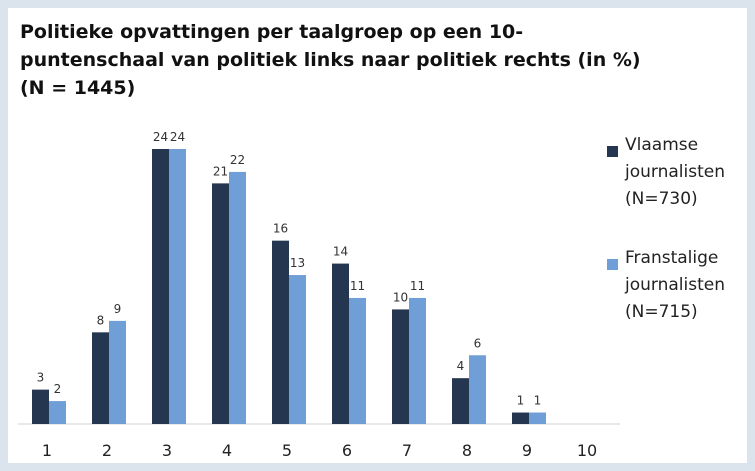 The image size is (755, 471). What do you see at coordinates (287, 450) in the screenshot?
I see `x-tick-label: 5` at bounding box center [287, 450].